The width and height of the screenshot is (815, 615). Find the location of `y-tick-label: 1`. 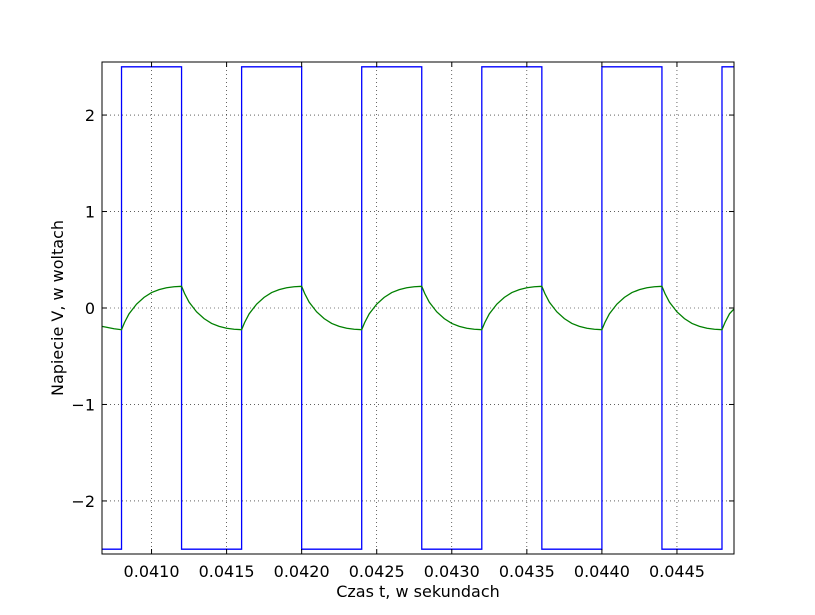

y-tick-label: 1 is located at coordinates (90, 212).